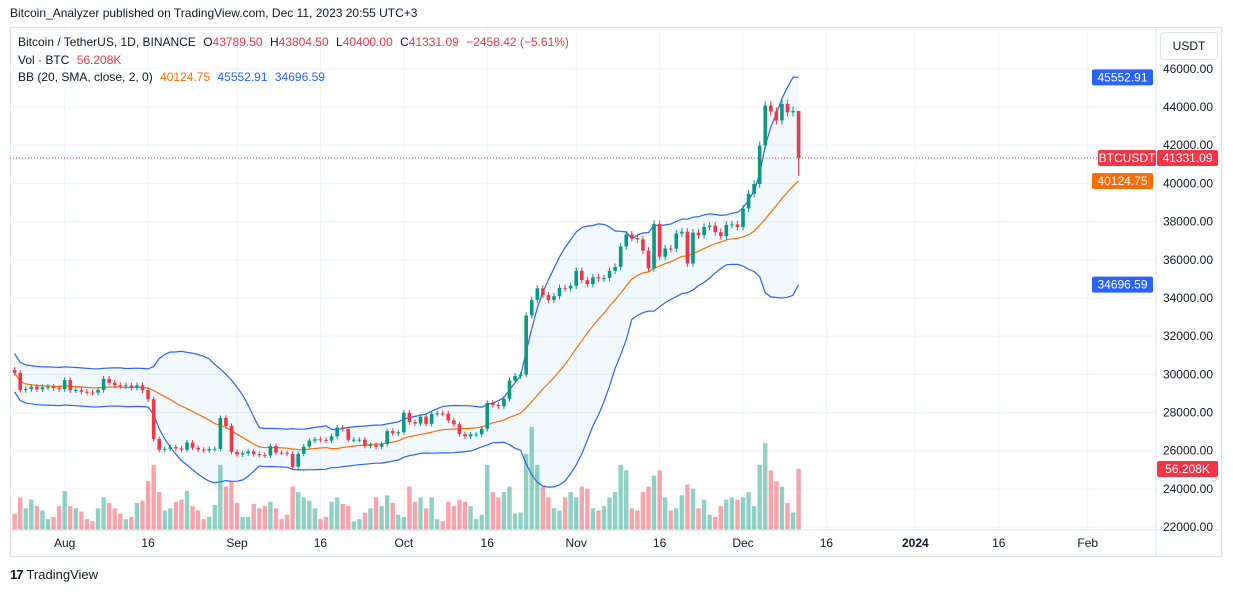  What do you see at coordinates (404, 543) in the screenshot?
I see `time-tick-label: Oct` at bounding box center [404, 543].